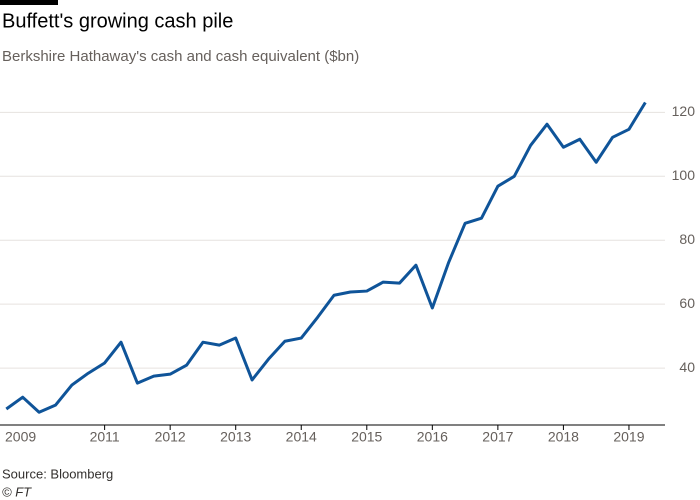 This screenshot has height=500, width=700. What do you see at coordinates (684, 111) in the screenshot?
I see `y-tick-label: 120` at bounding box center [684, 111].